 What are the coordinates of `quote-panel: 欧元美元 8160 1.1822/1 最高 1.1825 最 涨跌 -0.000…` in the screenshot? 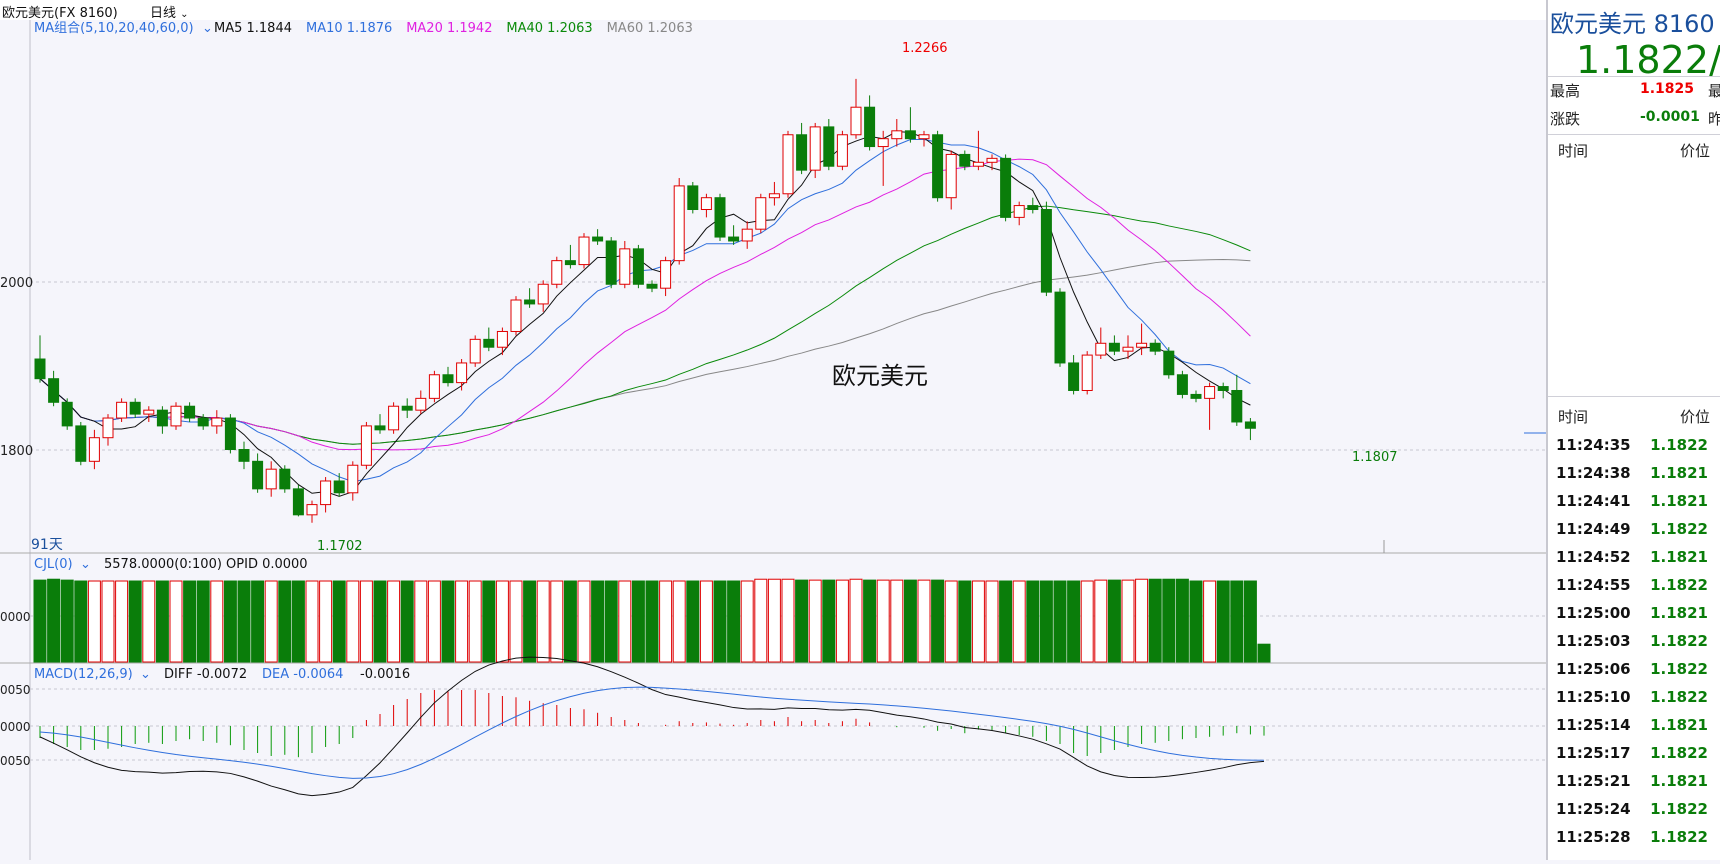 It's located at (1633, 430).